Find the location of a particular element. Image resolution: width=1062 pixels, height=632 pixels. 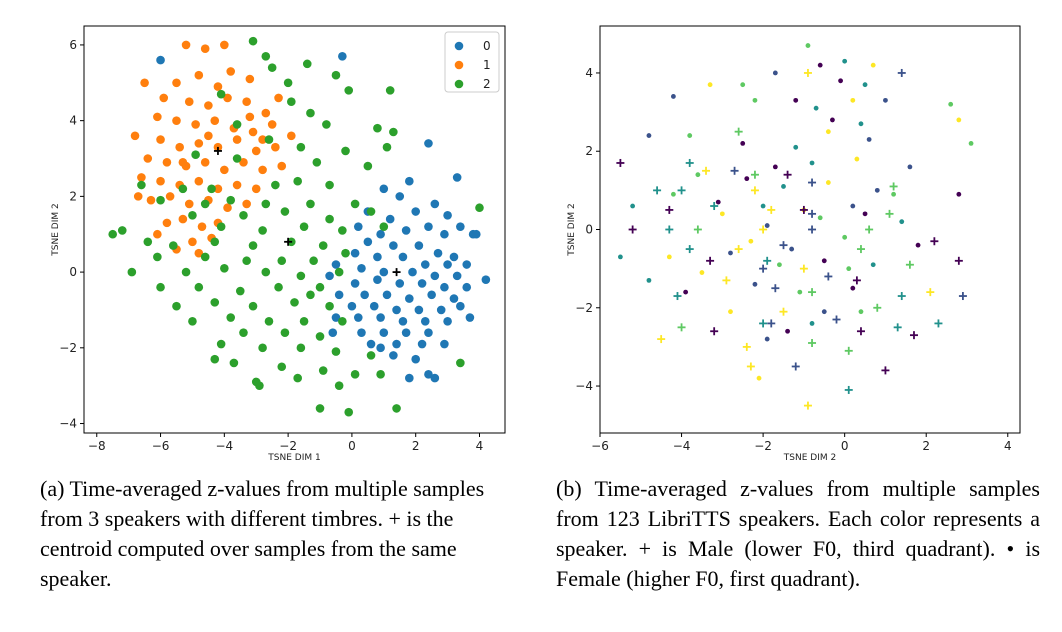

chart-a-ytick-label: −4 is located at coordinates (68, 424).